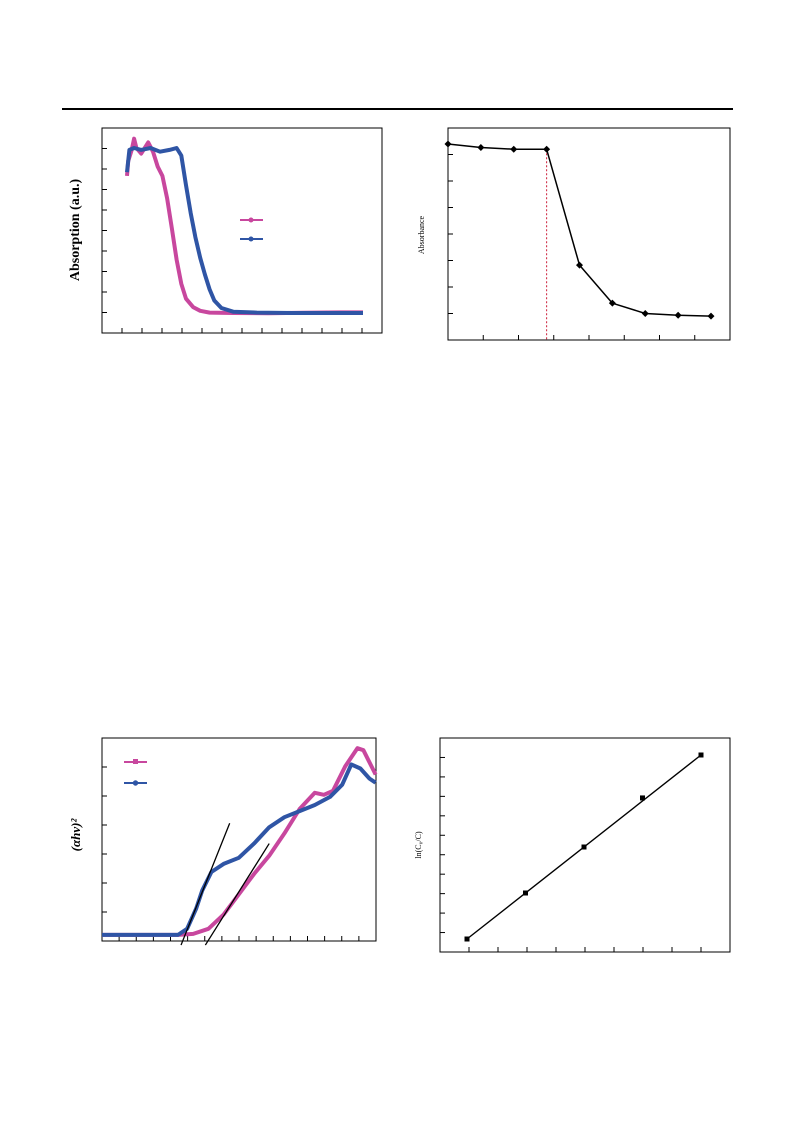 This screenshot has height=1121, width=793. I want to click on absorption-spectra-chart: Absorption (a.u.), so click(225, 230).